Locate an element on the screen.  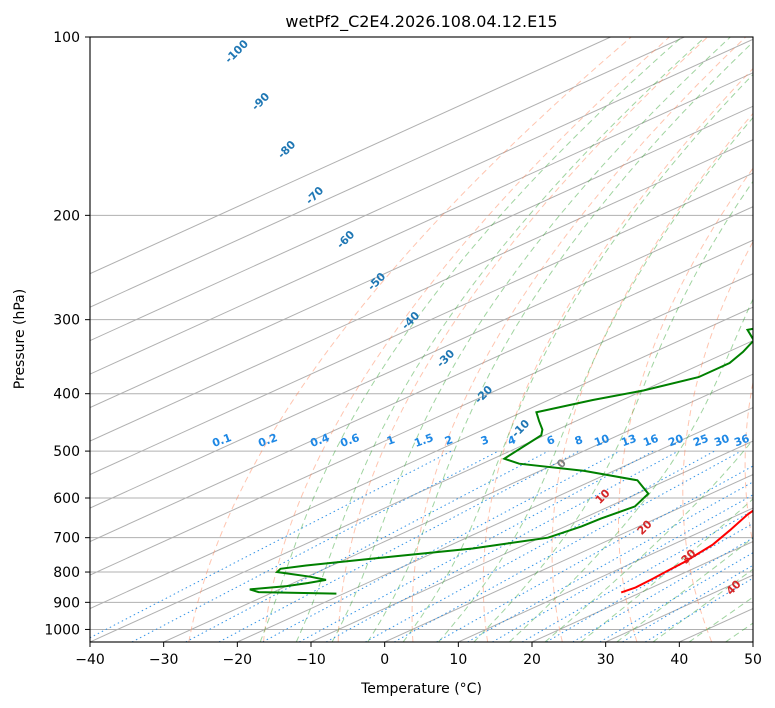
x-tick-label: 30 is located at coordinates (606, 660).